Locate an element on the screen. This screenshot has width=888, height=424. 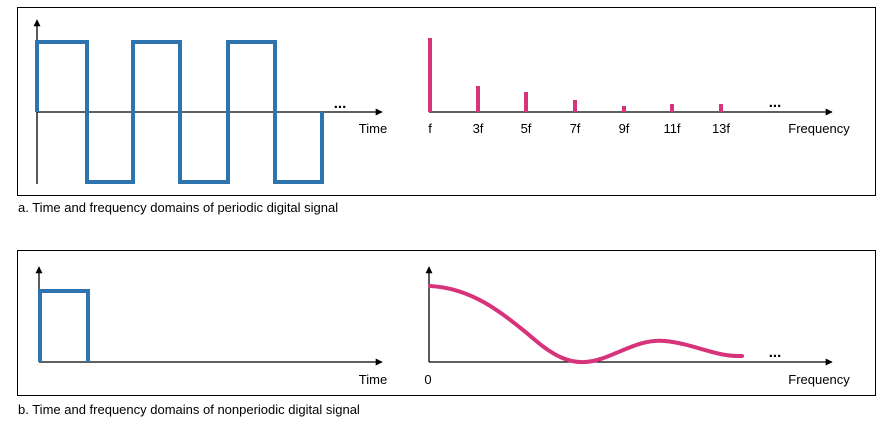
continuous-spectrum-curve is located at coordinates (586, 324).